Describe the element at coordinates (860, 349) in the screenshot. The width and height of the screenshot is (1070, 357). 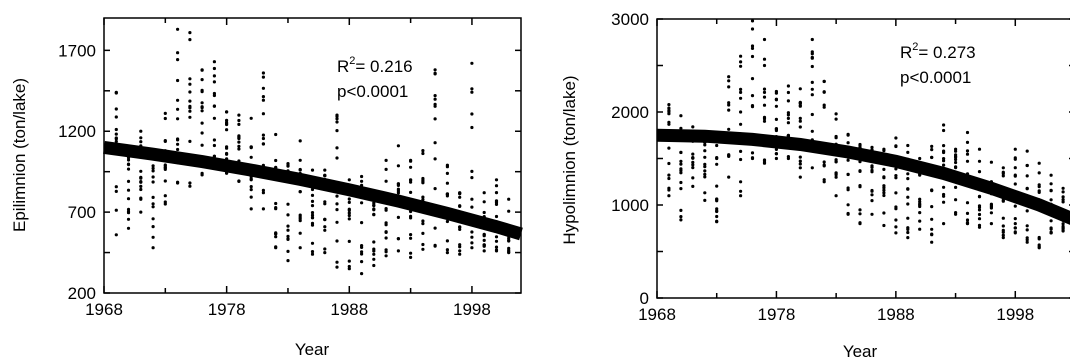
I see `x-axis-title: Year` at that location.